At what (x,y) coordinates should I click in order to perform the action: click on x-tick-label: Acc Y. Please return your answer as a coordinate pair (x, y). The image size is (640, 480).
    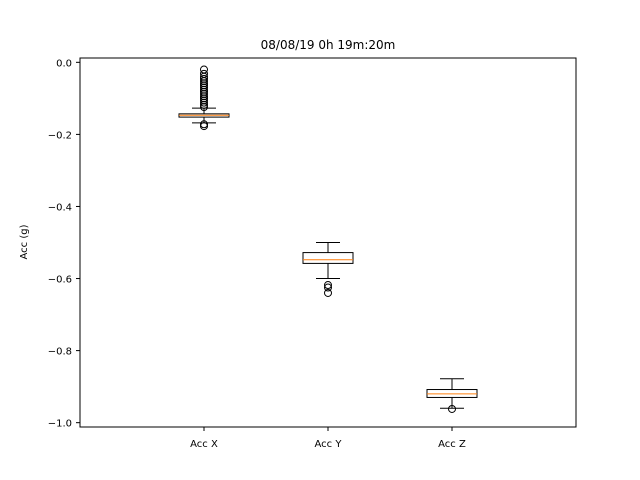
    Looking at the image, I should click on (329, 444).